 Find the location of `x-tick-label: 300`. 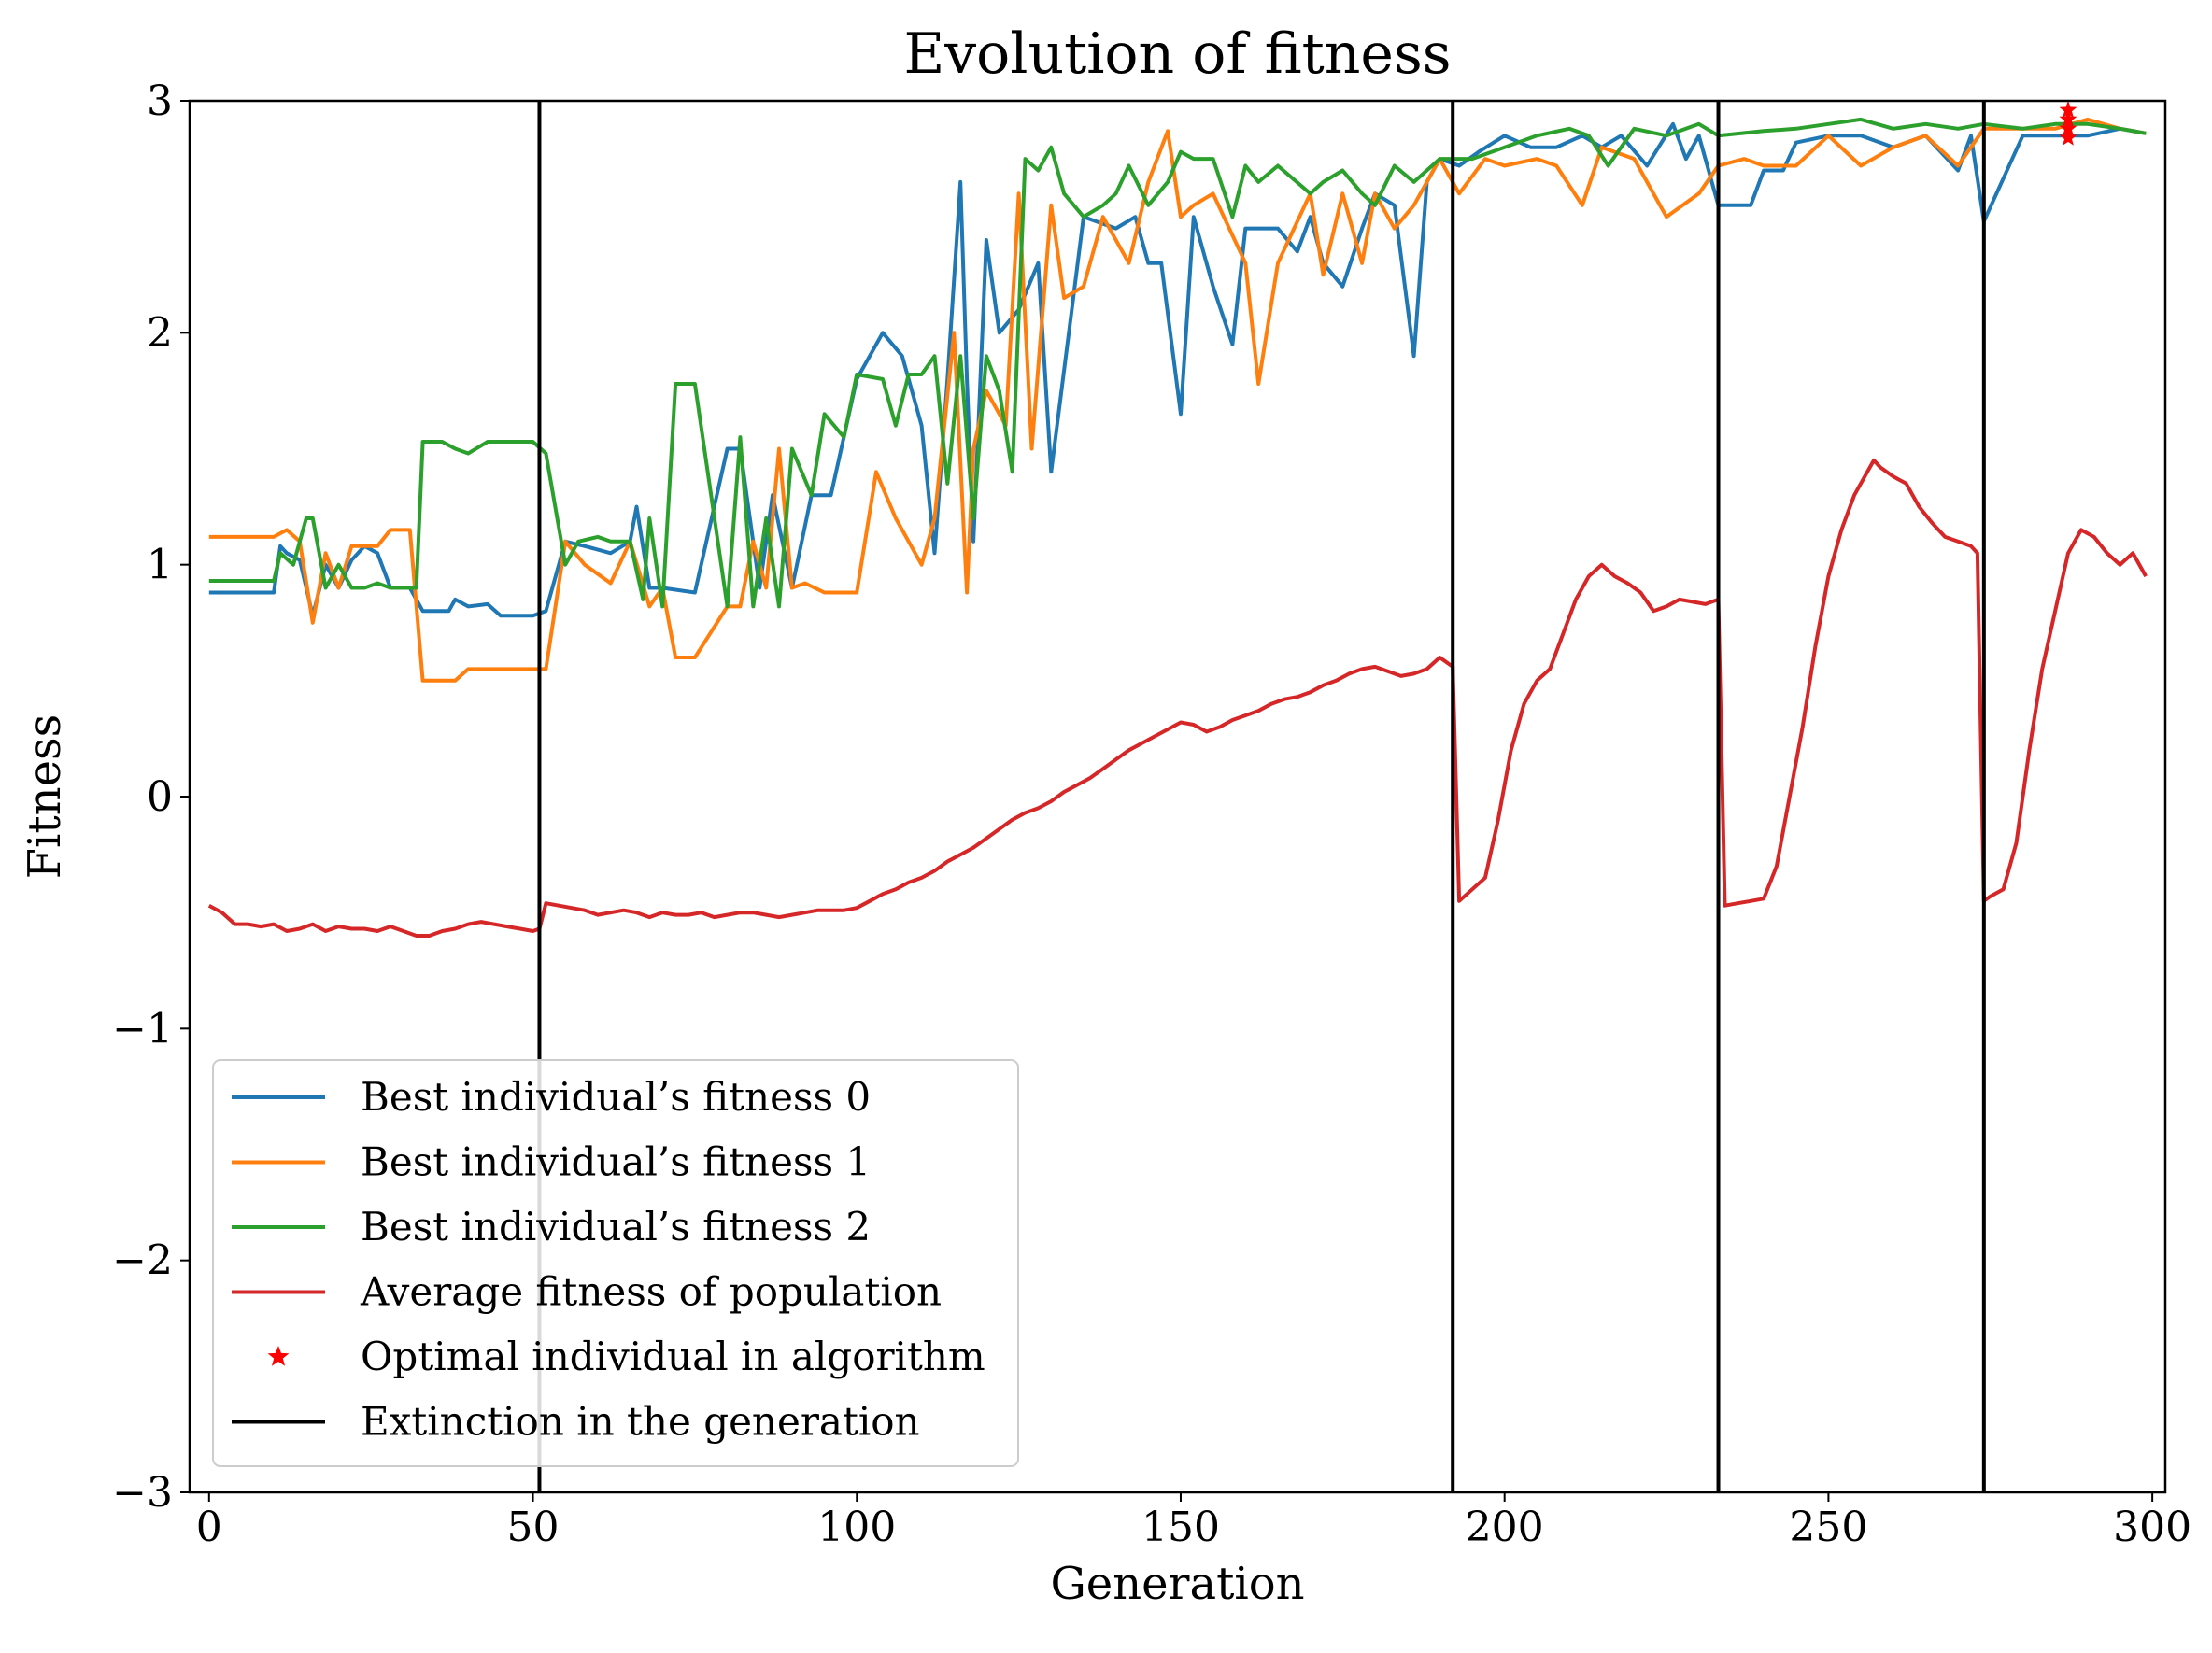

x-tick-label: 300 is located at coordinates (2152, 1528).